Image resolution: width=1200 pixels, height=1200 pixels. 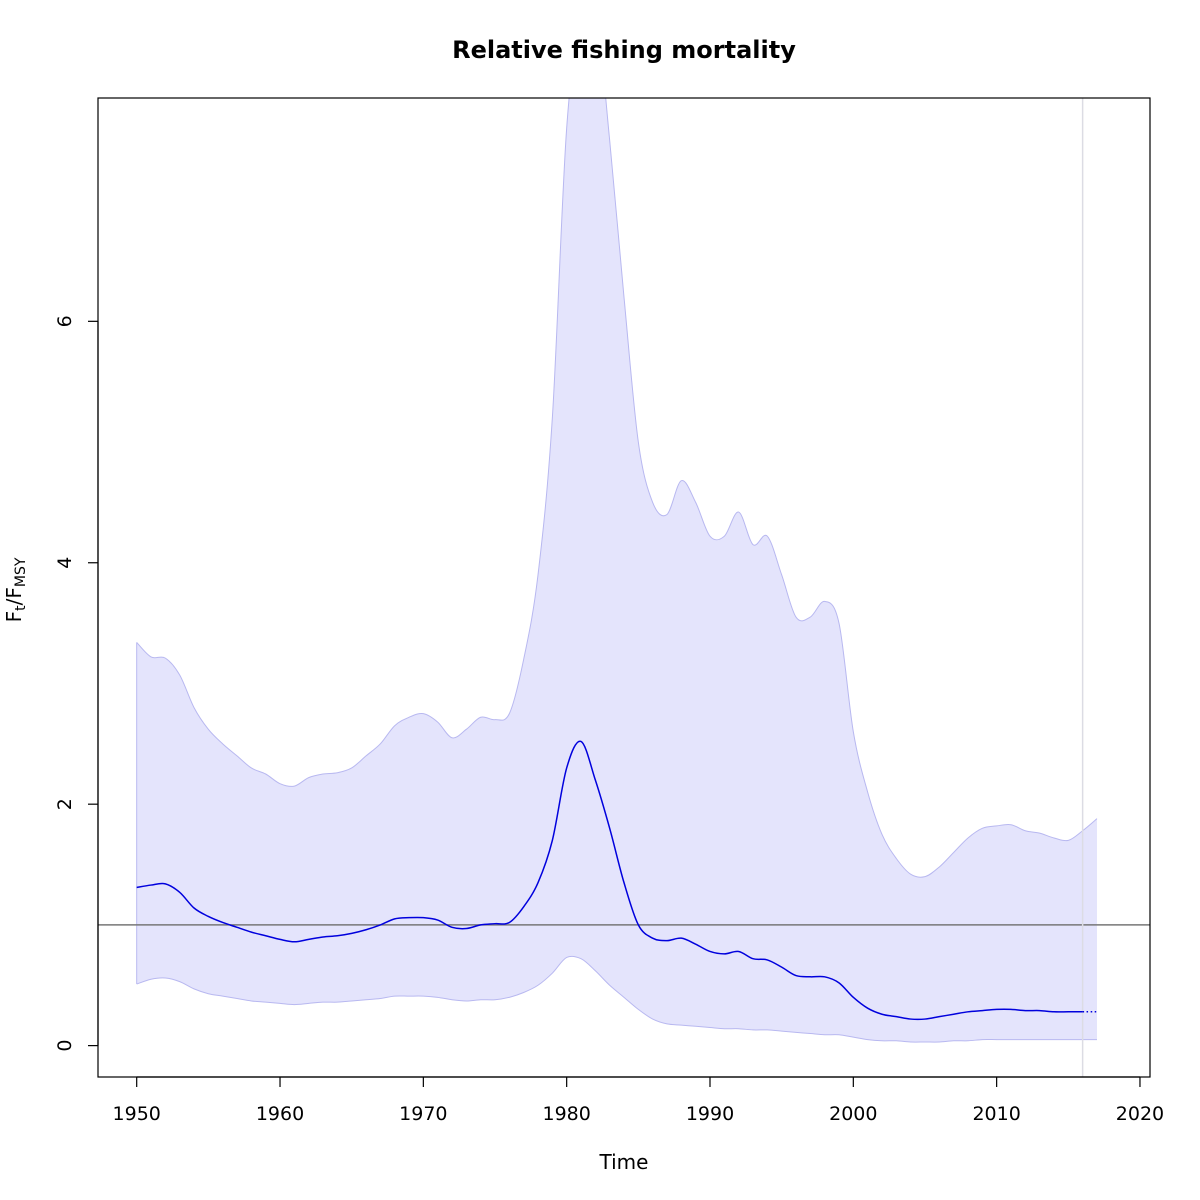 What do you see at coordinates (996, 1114) in the screenshot?
I see `x-tick-label-2010: 2010` at bounding box center [996, 1114].